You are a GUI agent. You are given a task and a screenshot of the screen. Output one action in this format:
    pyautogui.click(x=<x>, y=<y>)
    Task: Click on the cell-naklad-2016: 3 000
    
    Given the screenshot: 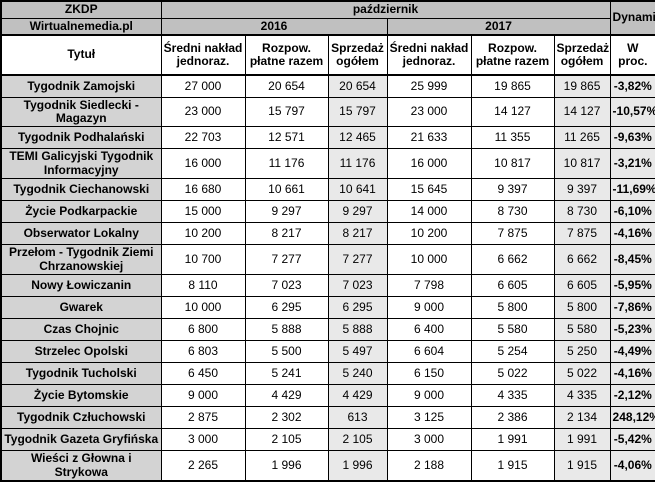 What is the action you would take?
    pyautogui.click(x=203, y=440)
    